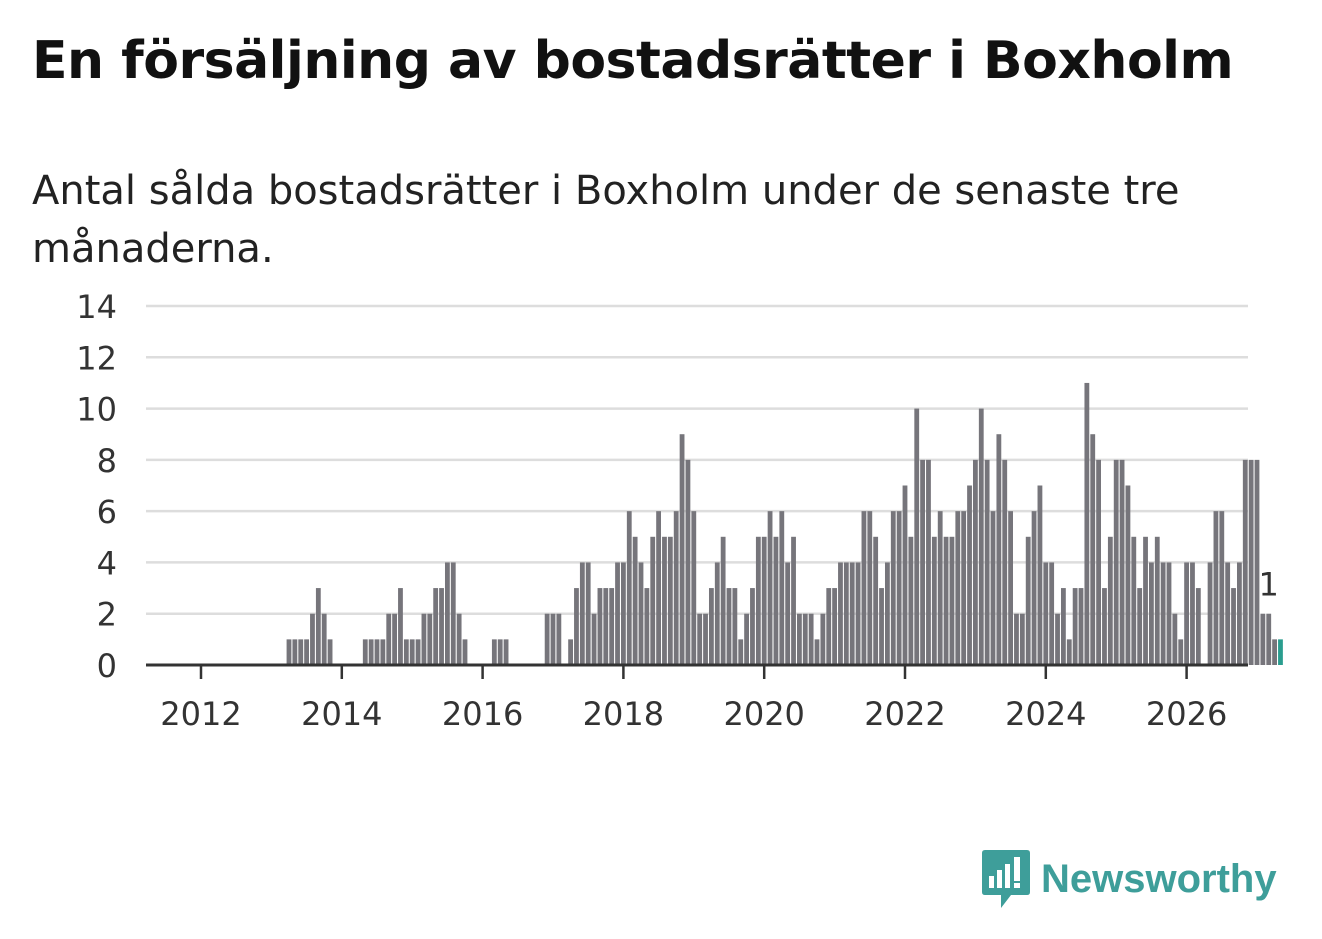 This screenshot has width=1322, height=939. Describe the element at coordinates (96, 358) in the screenshot. I see `y-tick-label: 12` at that location.